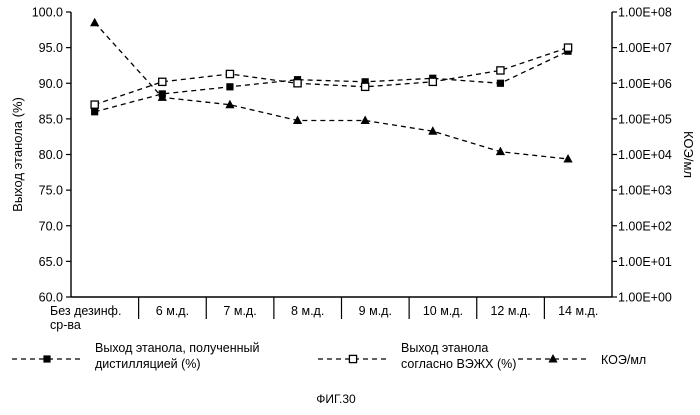  I want to click on left-tick-label: 100.0, so click(47, 13).